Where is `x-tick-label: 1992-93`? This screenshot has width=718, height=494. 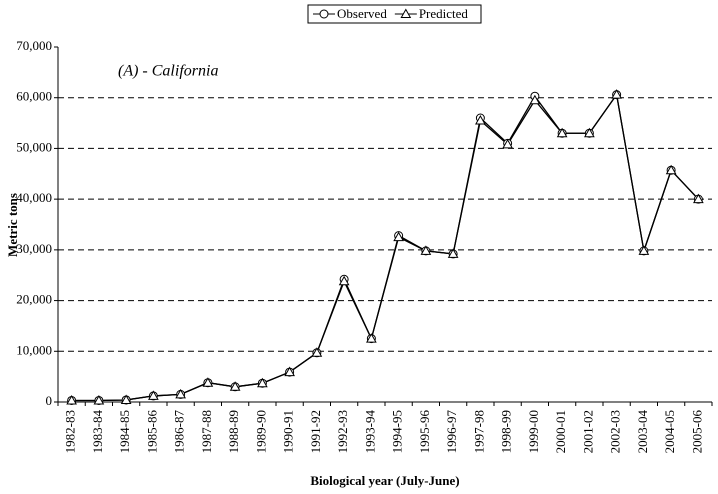
x-tick-label: 1992-93 is located at coordinates (342, 431).